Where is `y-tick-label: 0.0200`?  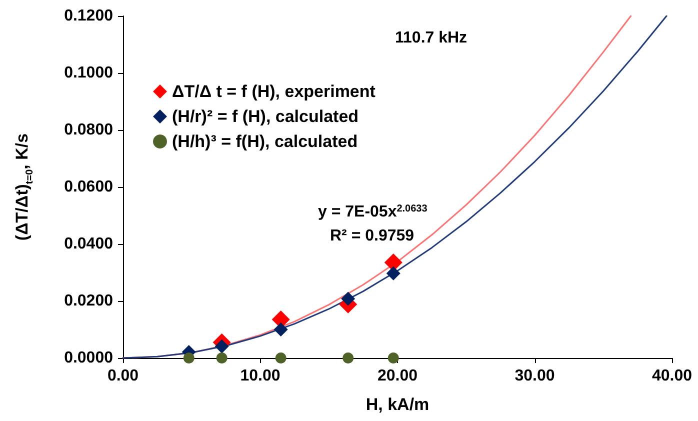
y-tick-label: 0.0200 is located at coordinates (89, 301).